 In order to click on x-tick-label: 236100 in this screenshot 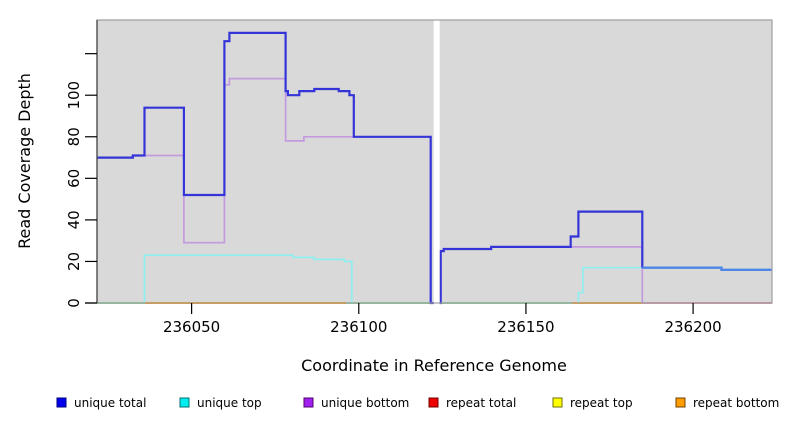, I will do `click(358, 327)`.